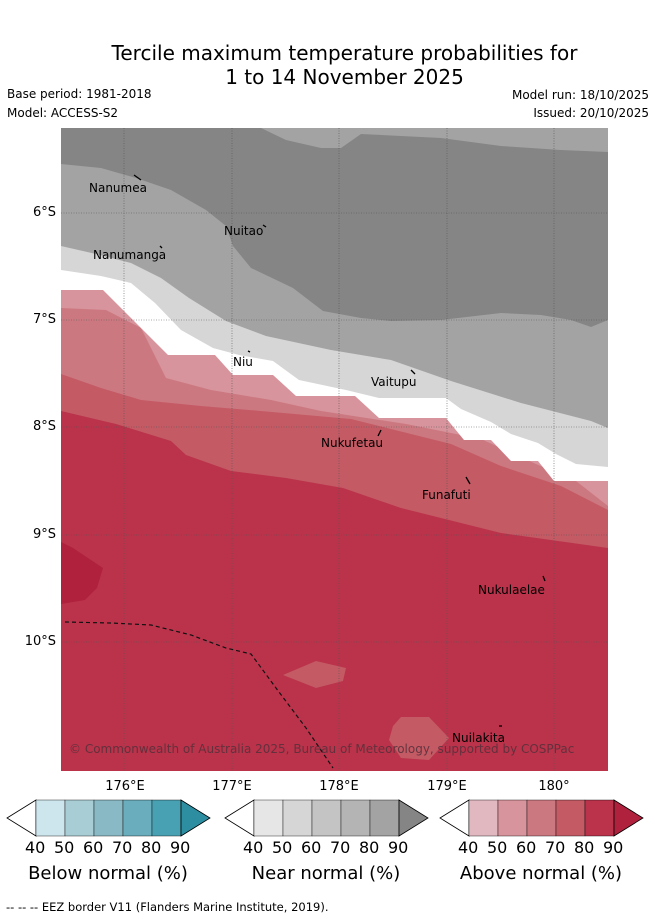 This screenshot has width=655, height=919. Describe the element at coordinates (541, 873) in the screenshot. I see `colorbar-above-title: Above normal (%)` at that location.